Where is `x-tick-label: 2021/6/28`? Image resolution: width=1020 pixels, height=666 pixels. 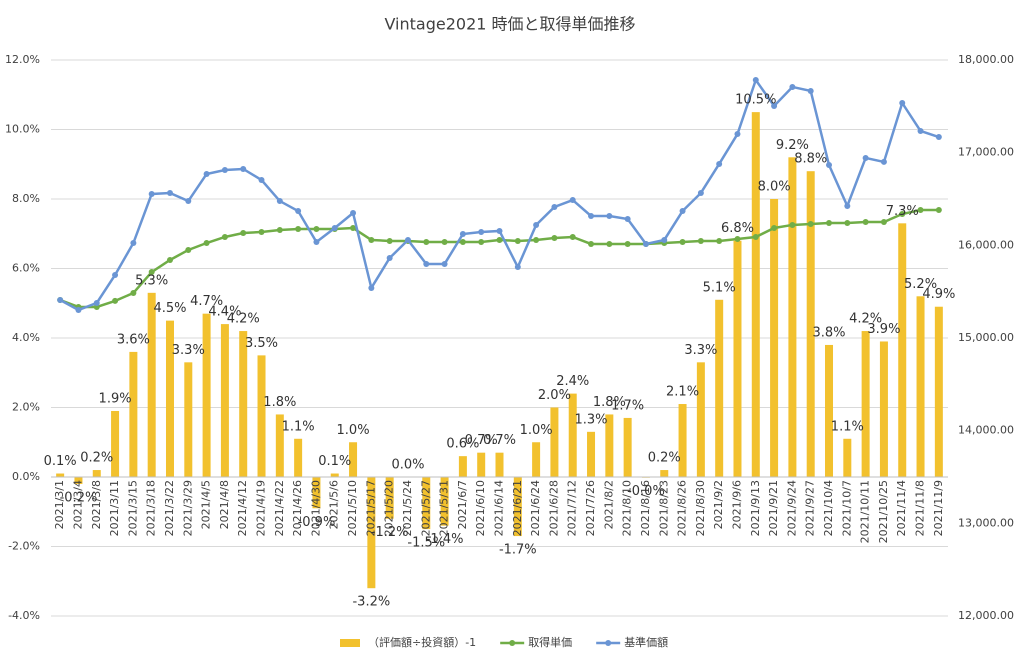
x-tick-label: 2021/6/28 is located at coordinates (553, 508).